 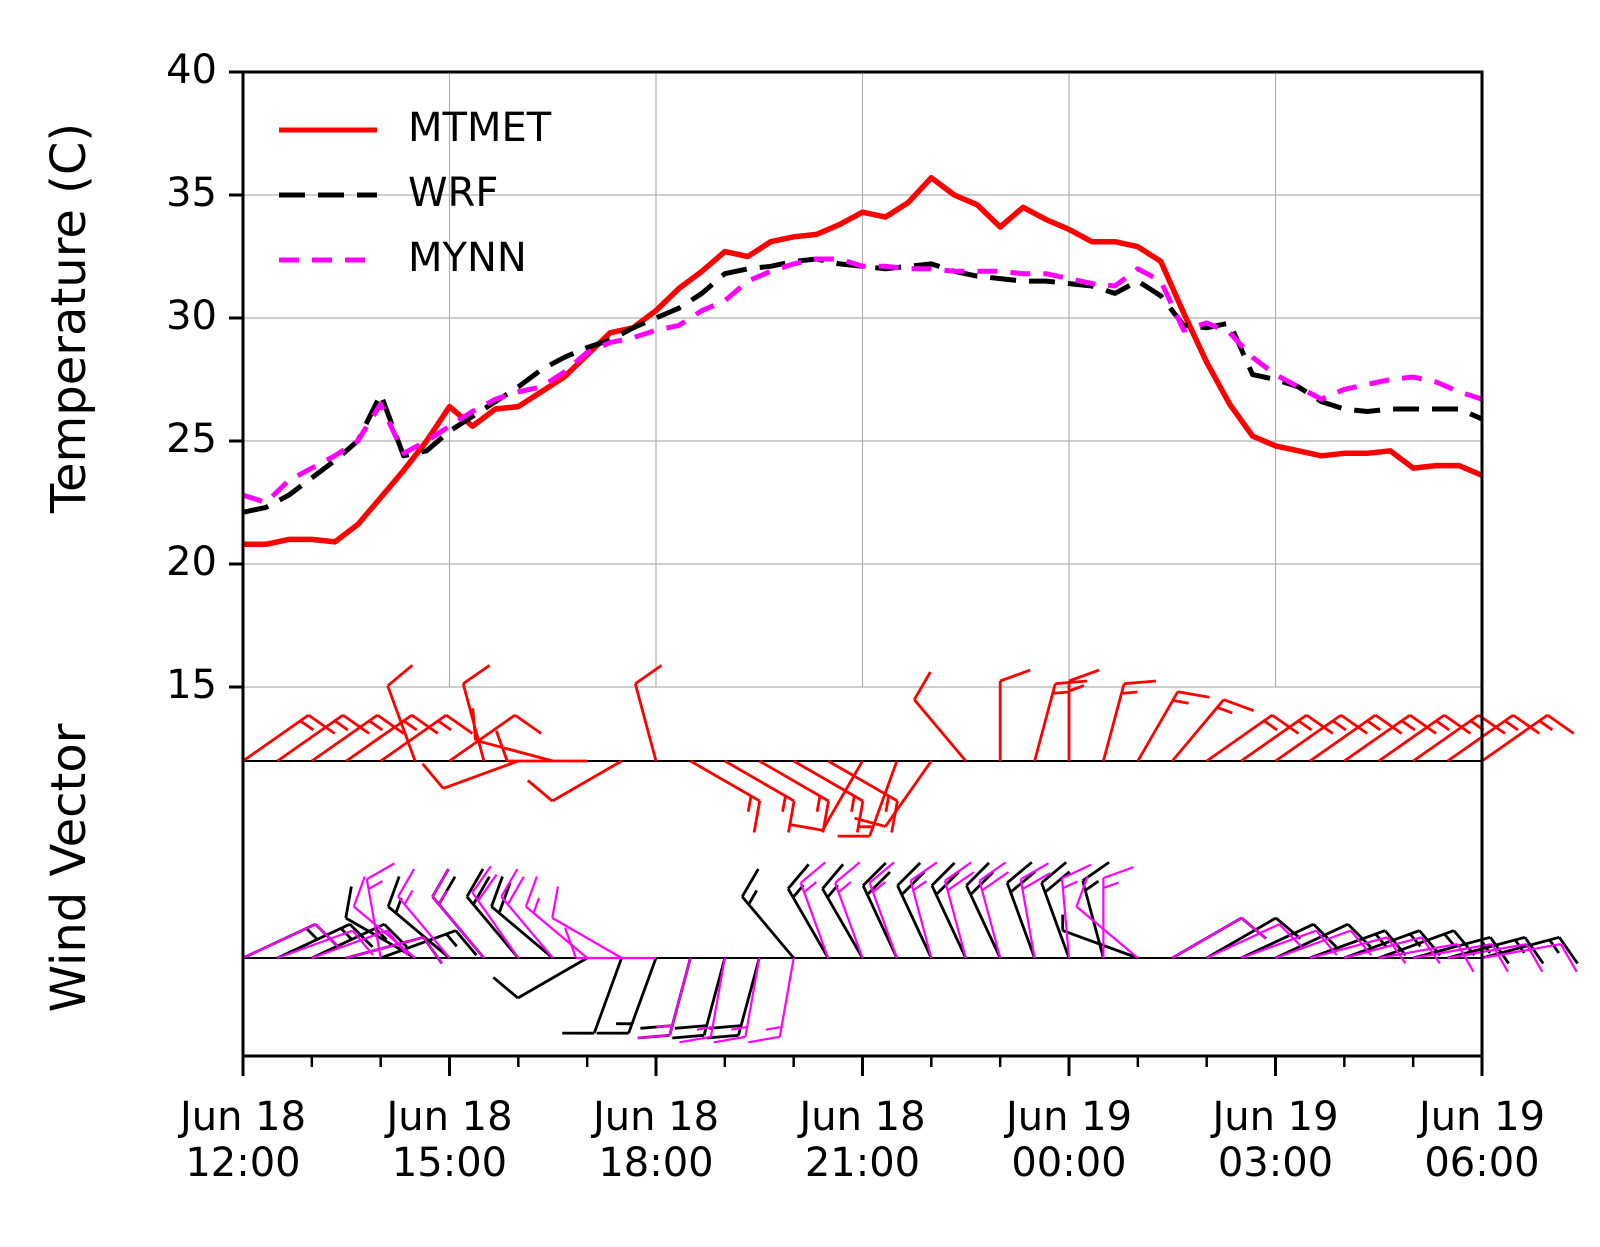 What do you see at coordinates (191, 70) in the screenshot?
I see `y-tick-label: 40` at bounding box center [191, 70].